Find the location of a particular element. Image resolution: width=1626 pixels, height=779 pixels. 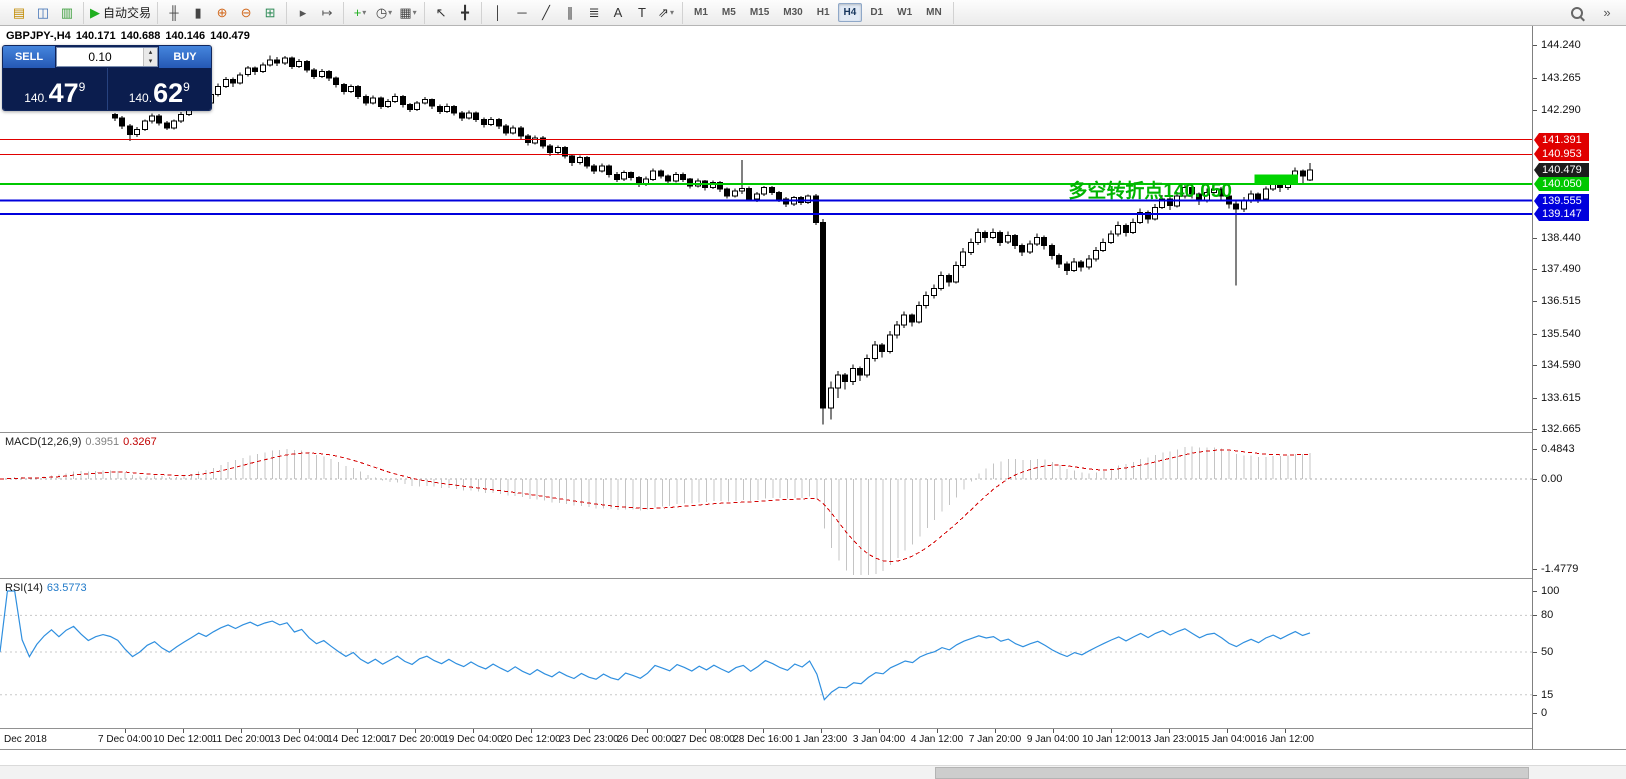

macd-name: MACD(12,26,9) is located at coordinates (43, 442).